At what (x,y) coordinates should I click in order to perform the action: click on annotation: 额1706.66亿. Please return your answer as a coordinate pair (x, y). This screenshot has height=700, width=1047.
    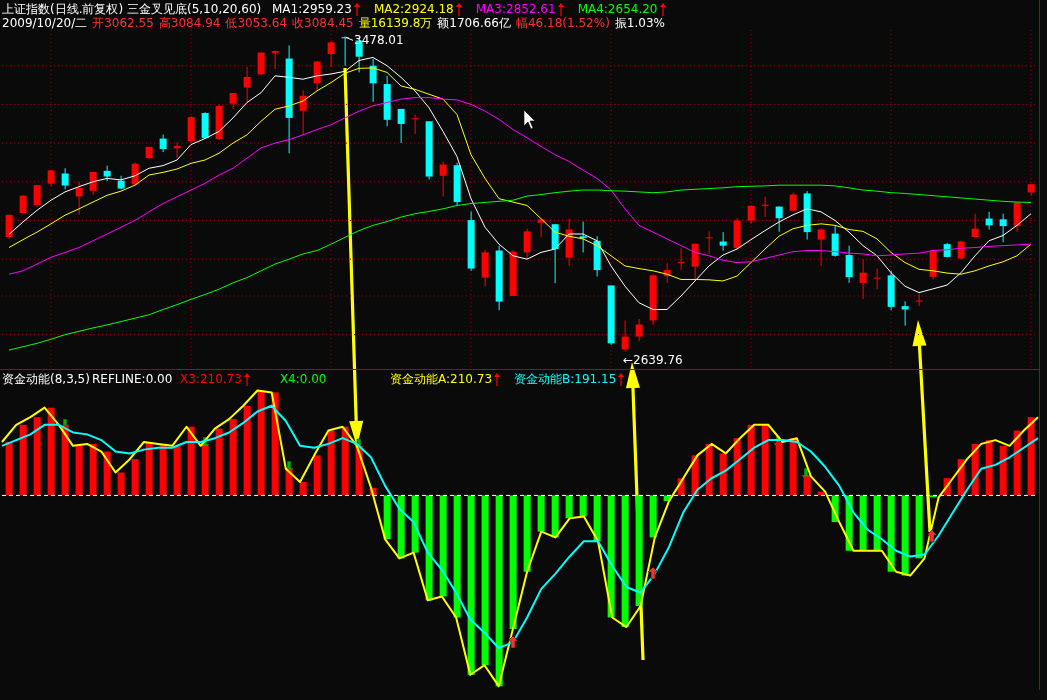
    Looking at the image, I should click on (474, 23).